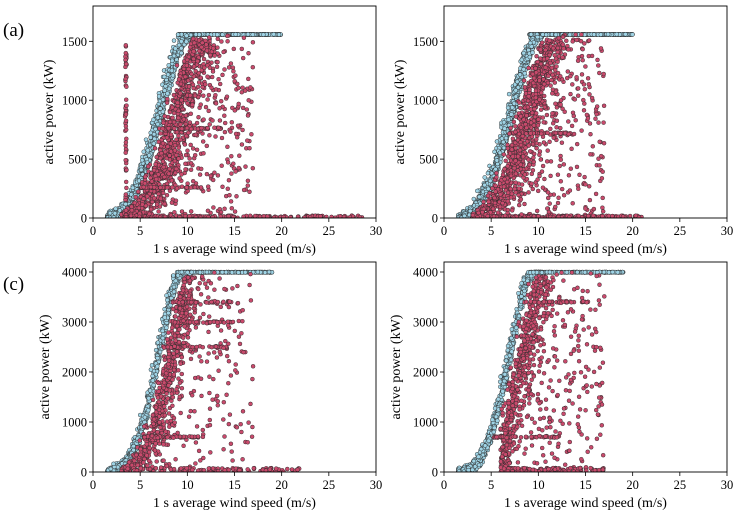 Image resolution: width=742 pixels, height=514 pixels. What do you see at coordinates (74, 101) in the screenshot?
I see `y-tick-label: 1000` at bounding box center [74, 101].